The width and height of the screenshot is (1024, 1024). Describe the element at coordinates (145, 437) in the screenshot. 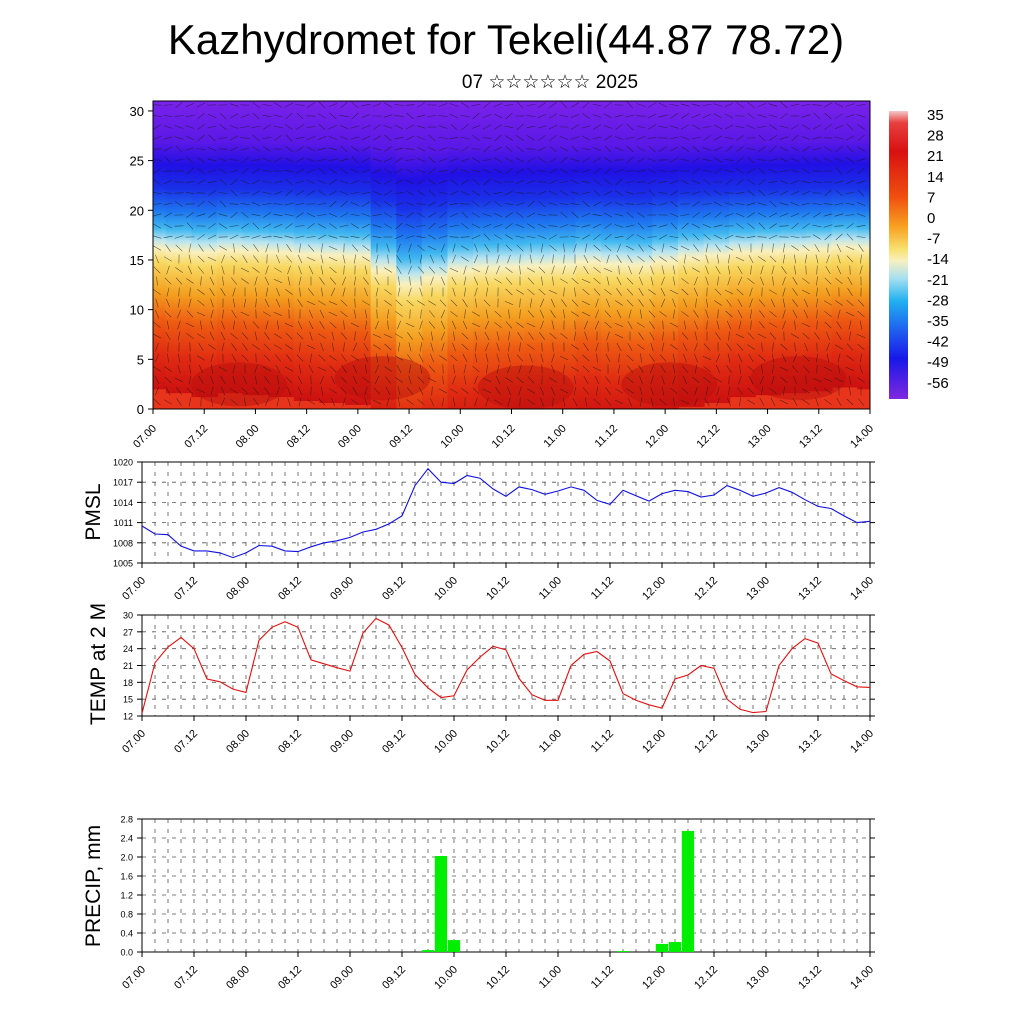

I see `heatmap-xtick-label: 07.00` at that location.